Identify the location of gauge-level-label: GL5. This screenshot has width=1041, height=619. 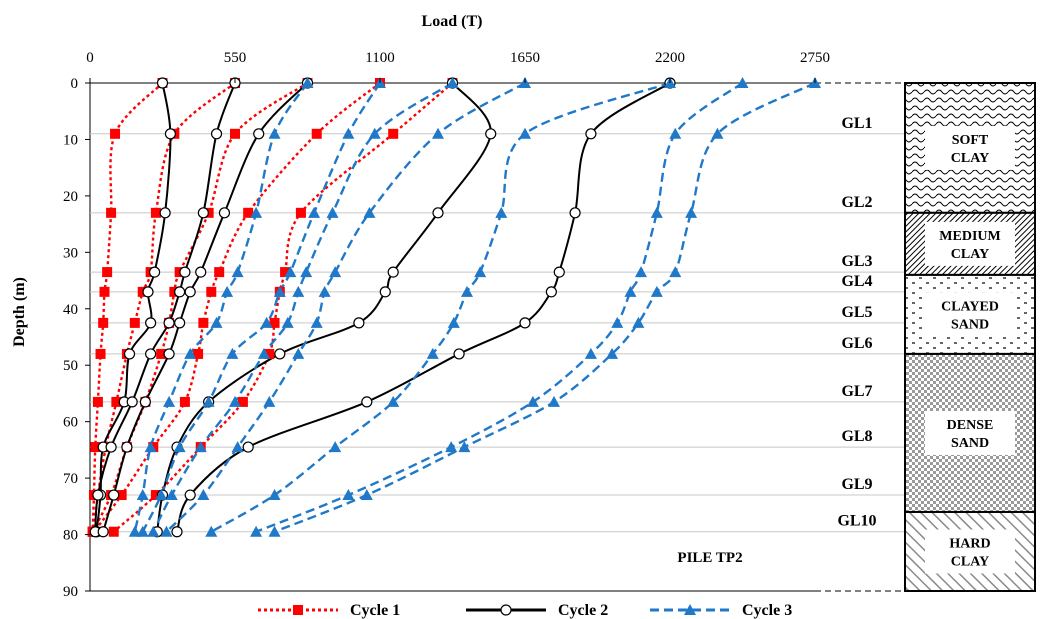
(856, 312).